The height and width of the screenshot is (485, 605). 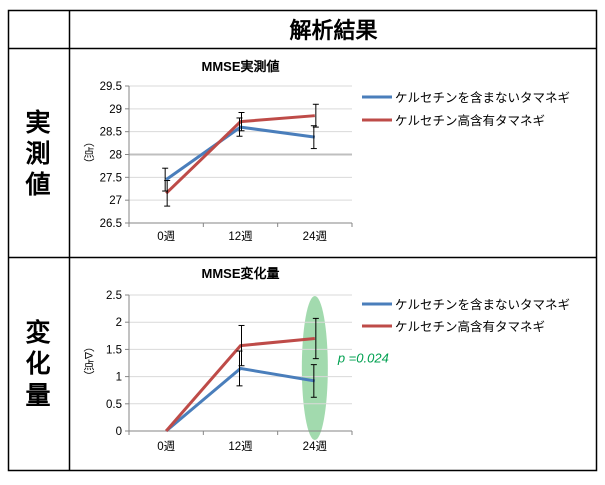 What do you see at coordinates (240, 66) in the screenshot?
I see `chart-title: MMSE実測値` at bounding box center [240, 66].